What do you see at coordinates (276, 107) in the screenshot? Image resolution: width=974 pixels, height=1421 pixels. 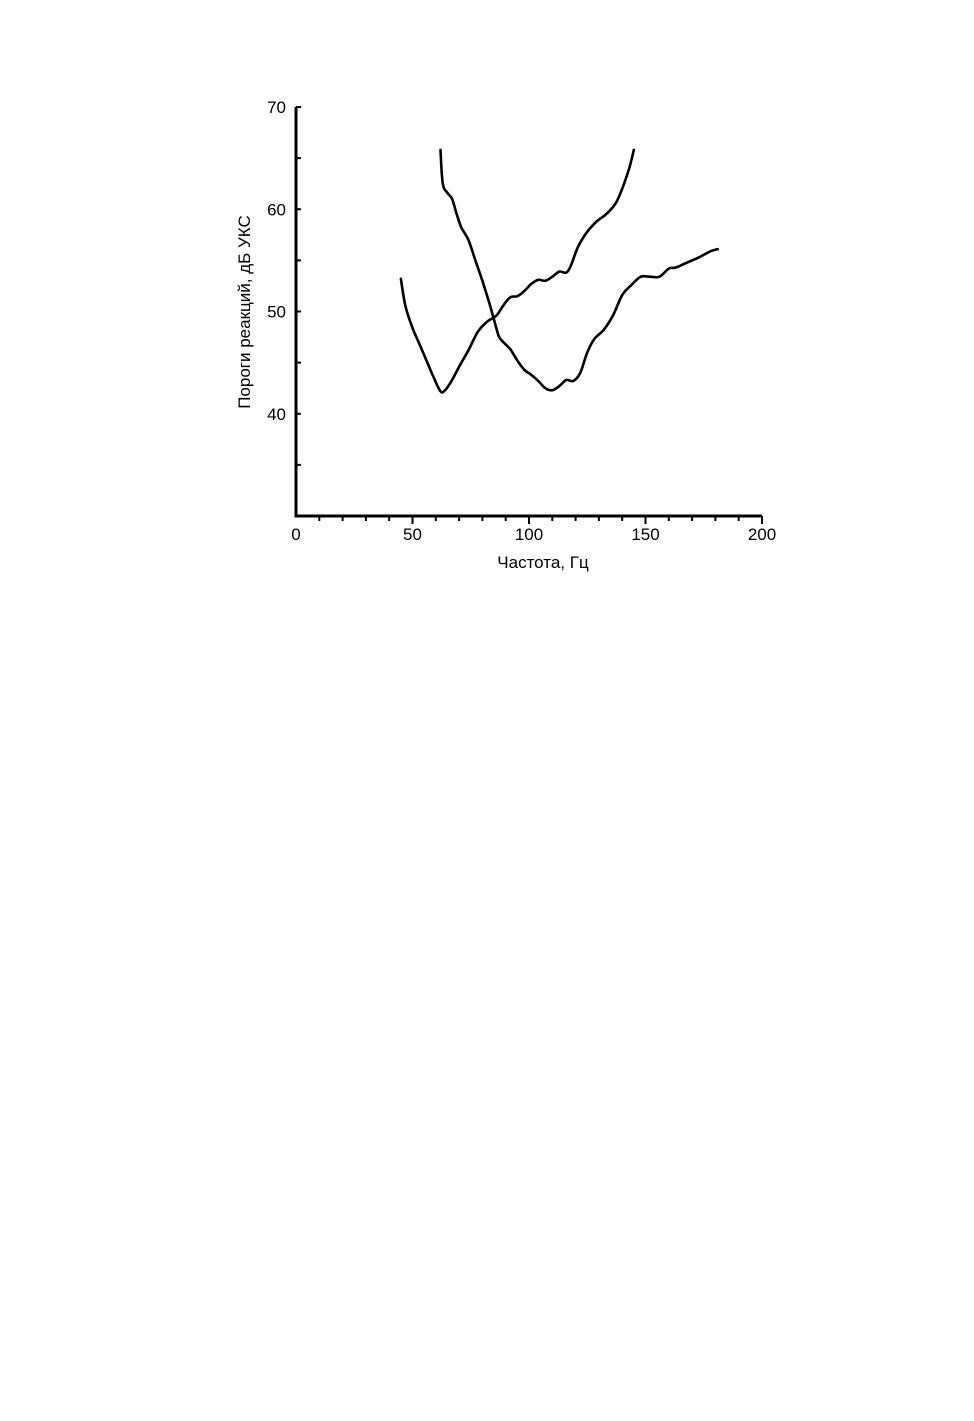 I see `y-tick-label: 70` at bounding box center [276, 107].